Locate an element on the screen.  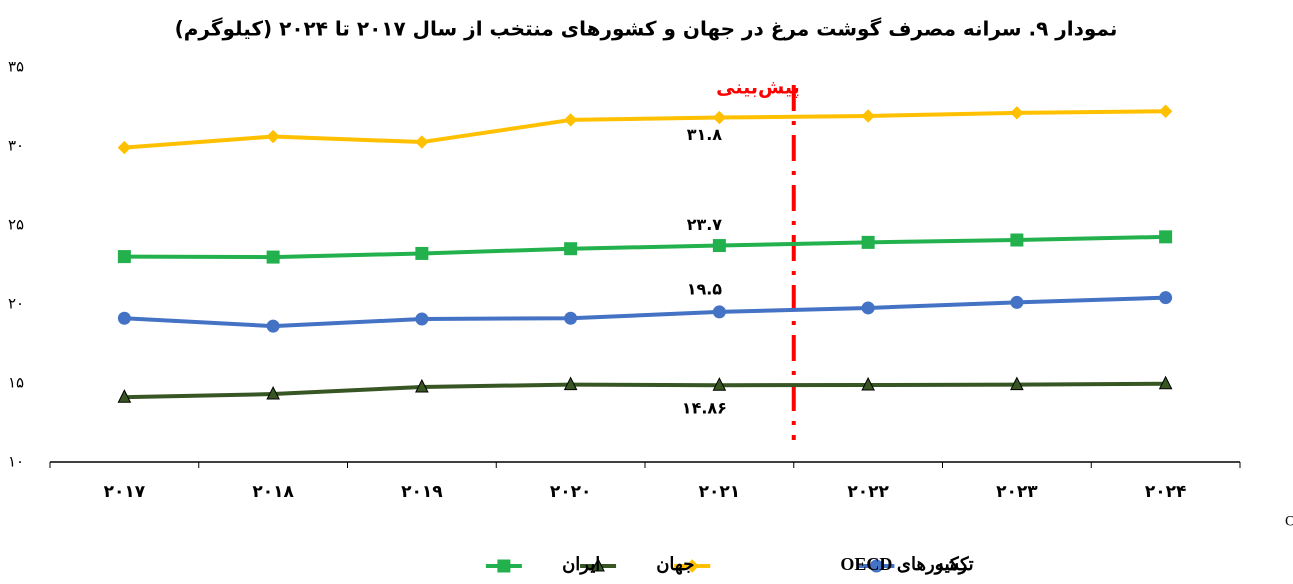
y-tick-label: ۲۵ is located at coordinates (16, 225).